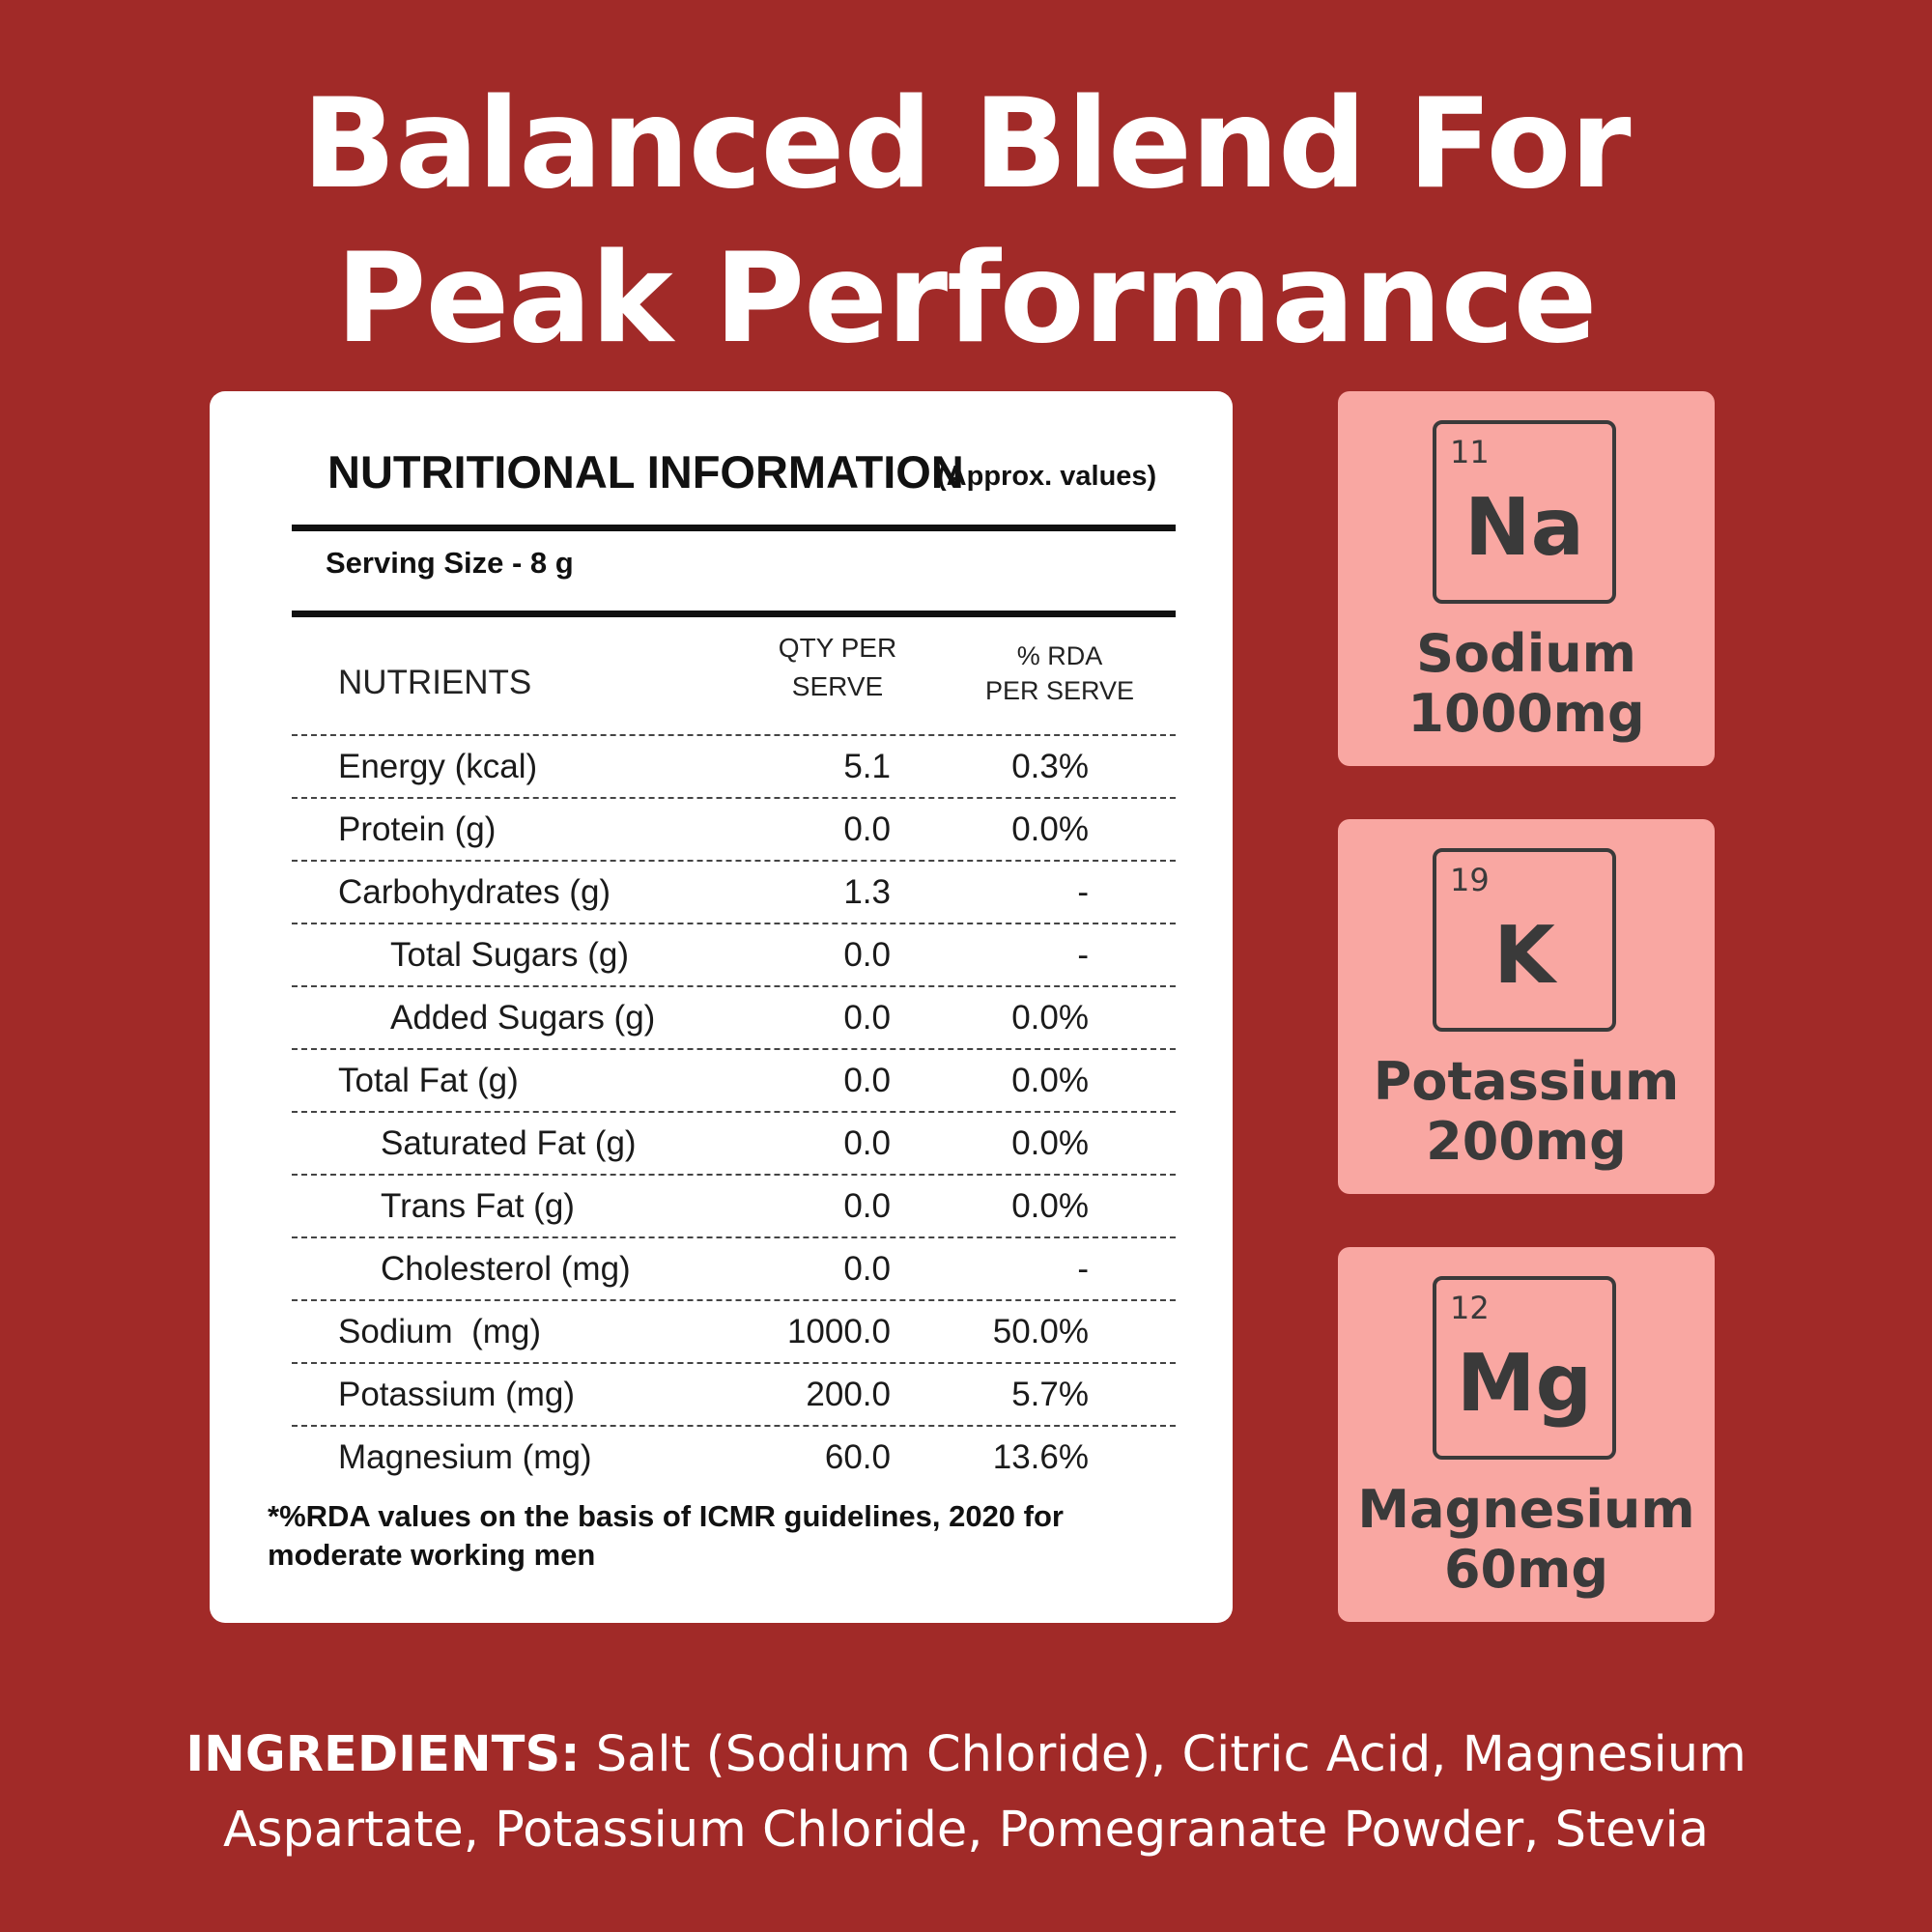 The height and width of the screenshot is (1932, 1932). I want to click on element-symbol: K, so click(1524, 956).